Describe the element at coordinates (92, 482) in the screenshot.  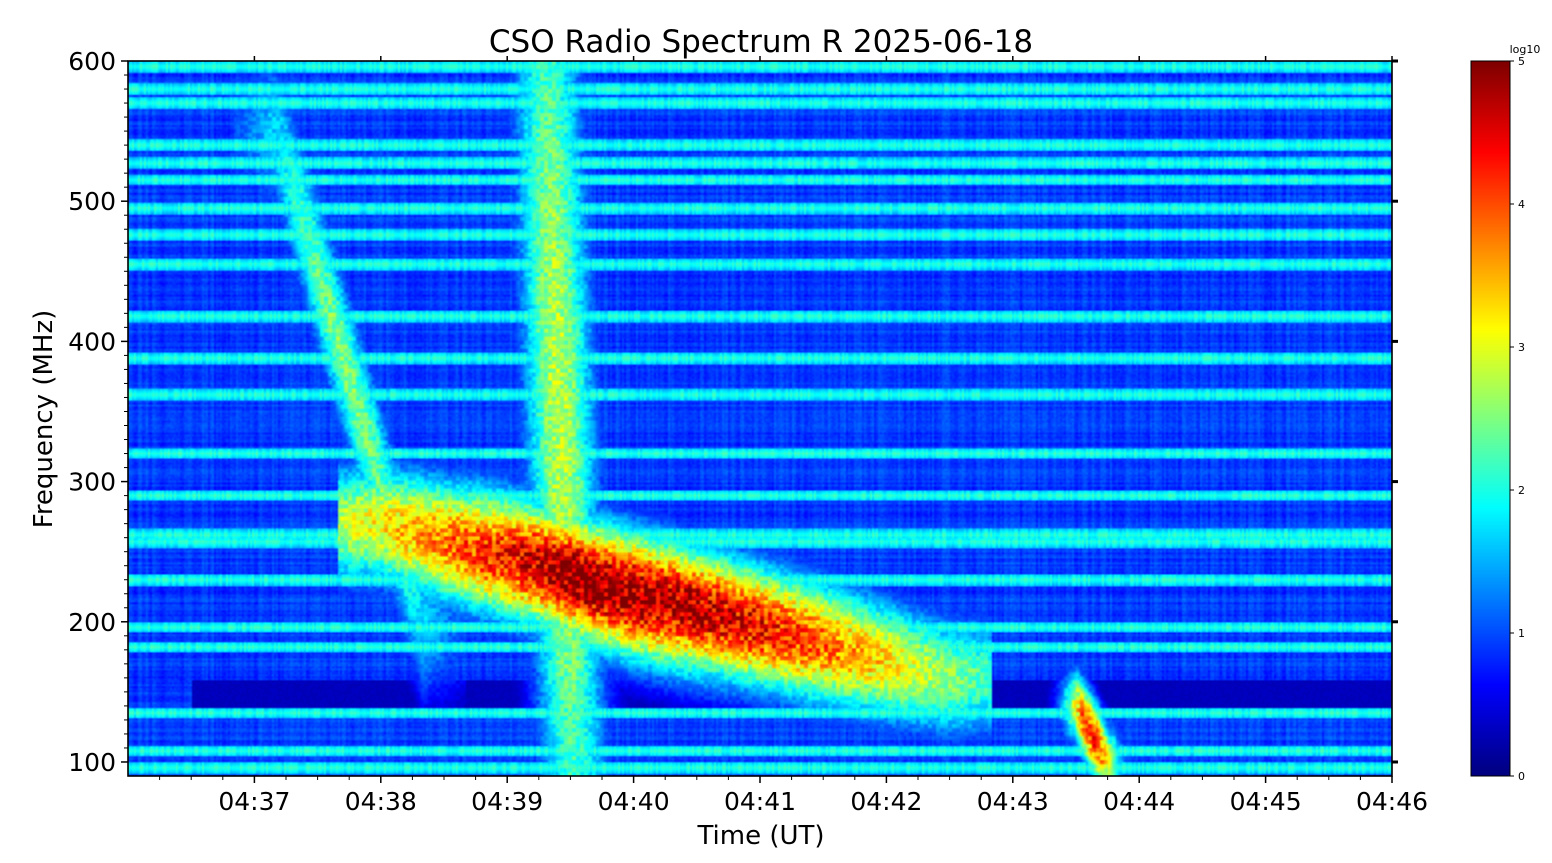
I see `y-tick-label: 300` at that location.